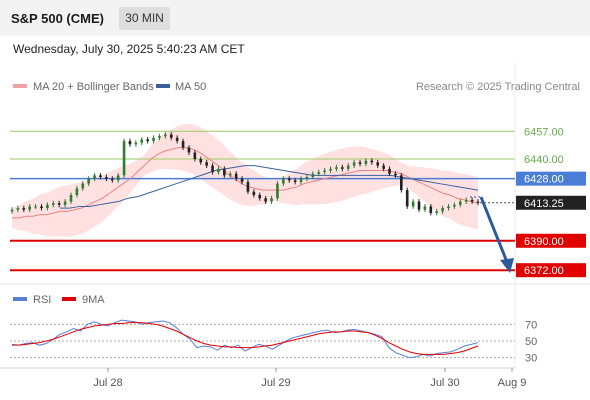 The height and width of the screenshot is (400, 590). I want to click on moving-averages, so click(245, 183).